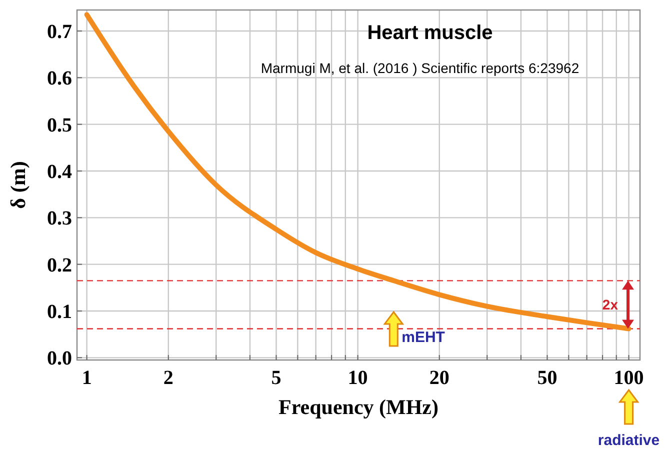 Image resolution: width=669 pixels, height=455 pixels. Describe the element at coordinates (59, 172) in the screenshot. I see `y-tick-label: 0.4` at that location.